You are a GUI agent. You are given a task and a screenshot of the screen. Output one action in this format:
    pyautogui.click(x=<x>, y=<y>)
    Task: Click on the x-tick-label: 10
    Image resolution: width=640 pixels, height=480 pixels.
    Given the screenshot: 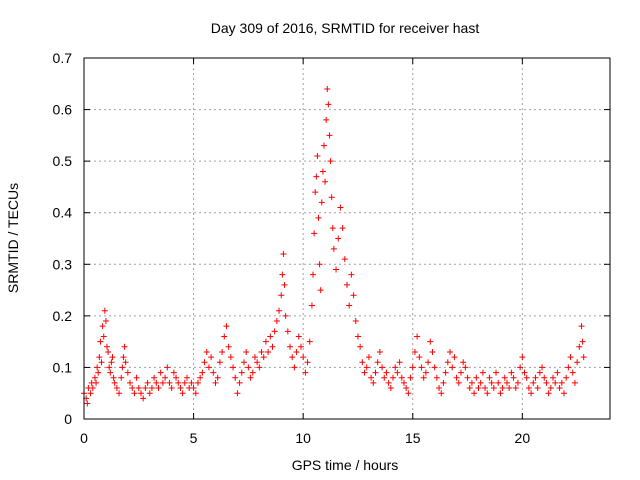 What is the action you would take?
    pyautogui.click(x=303, y=438)
    